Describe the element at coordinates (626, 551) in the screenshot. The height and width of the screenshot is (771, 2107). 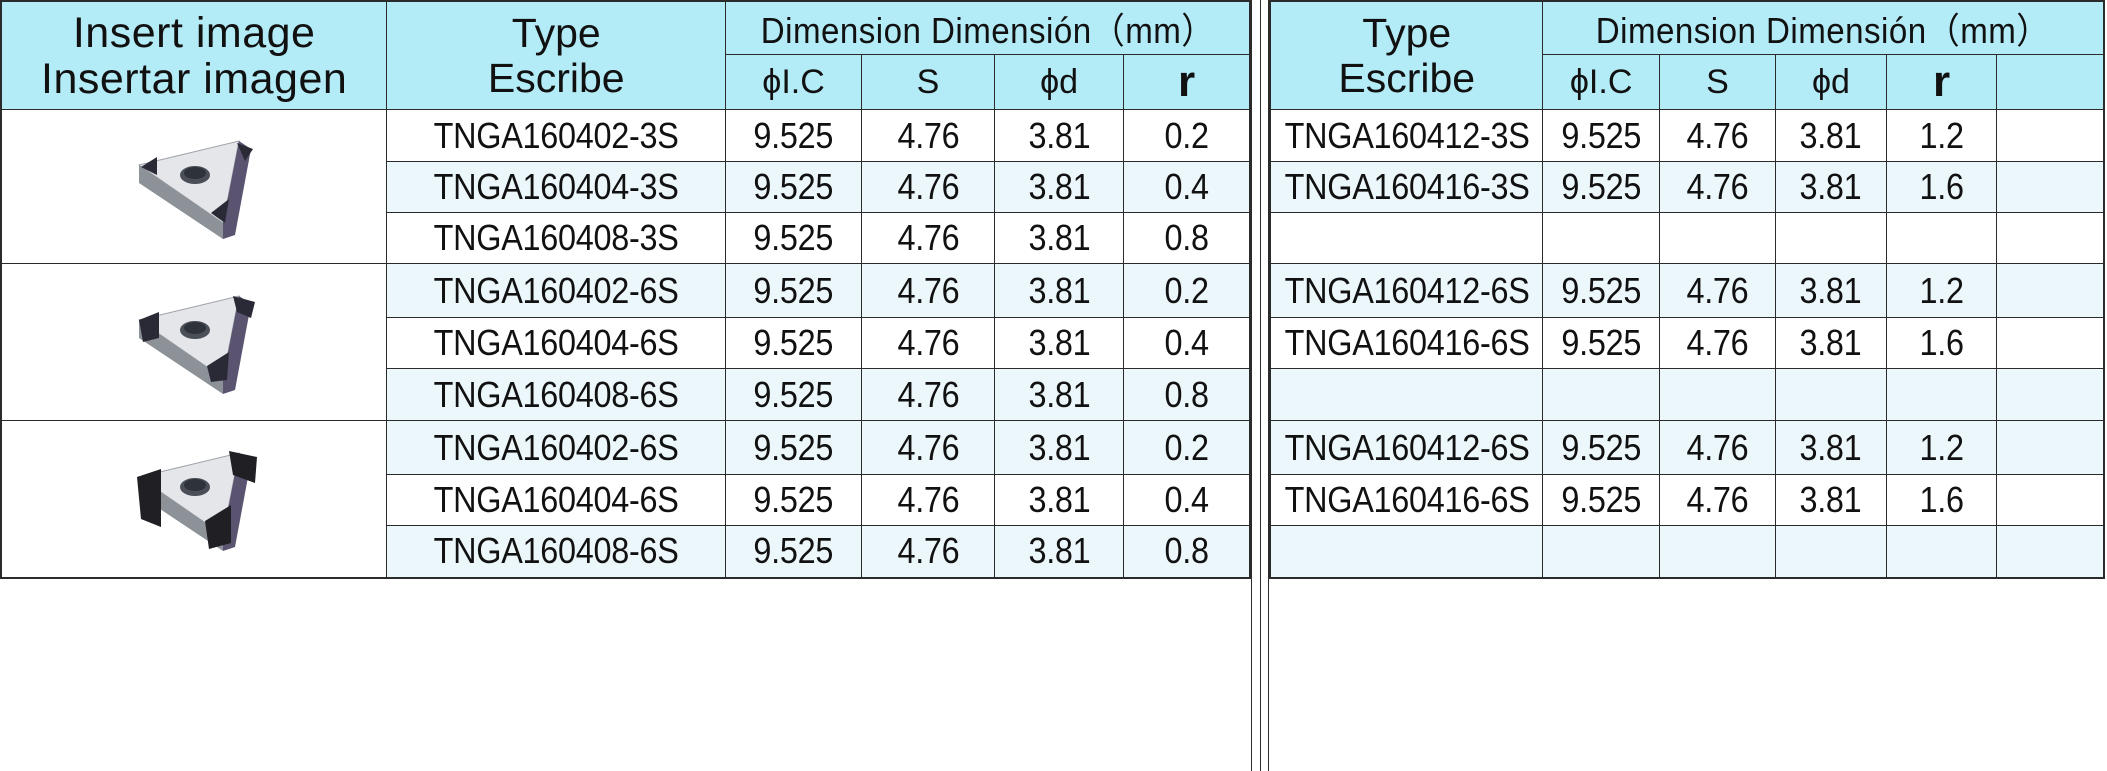
I see `table-row: TNGA160408-6S 9.525 4.76 3.81 0.8` at that location.